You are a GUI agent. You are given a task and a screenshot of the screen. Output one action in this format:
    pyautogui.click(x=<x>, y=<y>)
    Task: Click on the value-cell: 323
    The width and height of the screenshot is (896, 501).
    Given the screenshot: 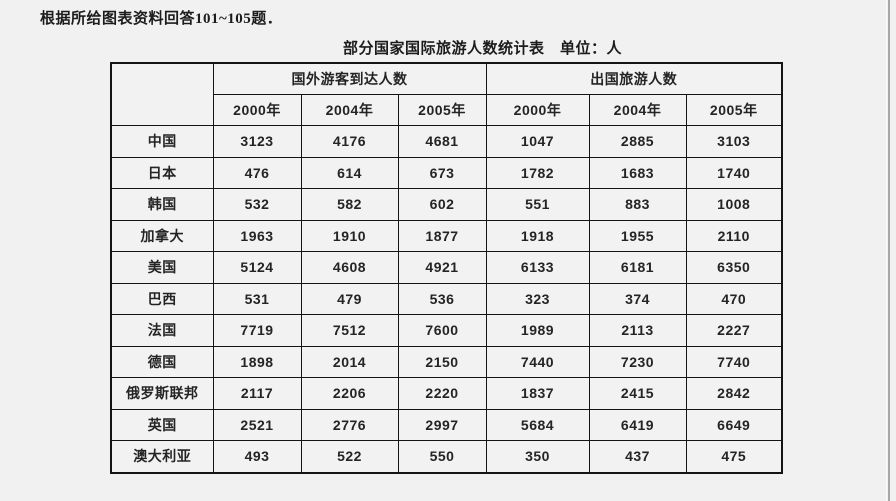 What is the action you would take?
    pyautogui.click(x=537, y=298)
    